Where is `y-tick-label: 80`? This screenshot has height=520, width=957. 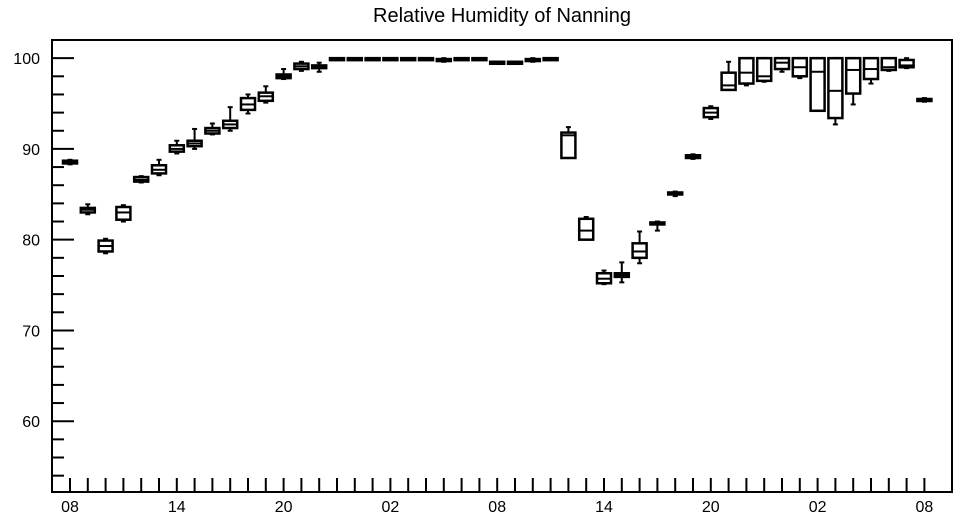
y-tick-label: 80 is located at coordinates (31, 241).